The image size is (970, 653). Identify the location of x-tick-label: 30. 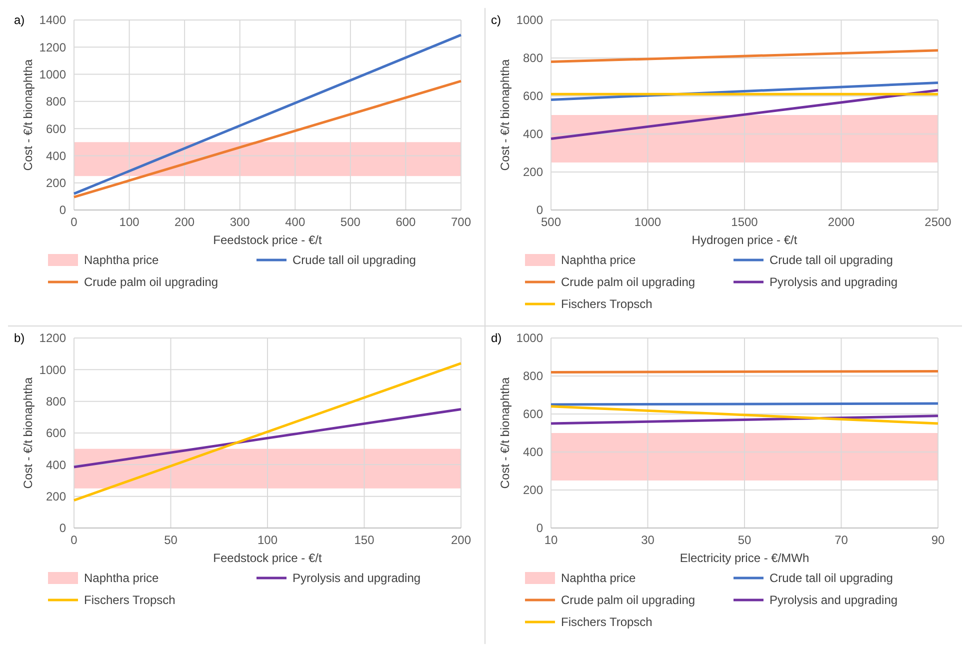
(648, 540).